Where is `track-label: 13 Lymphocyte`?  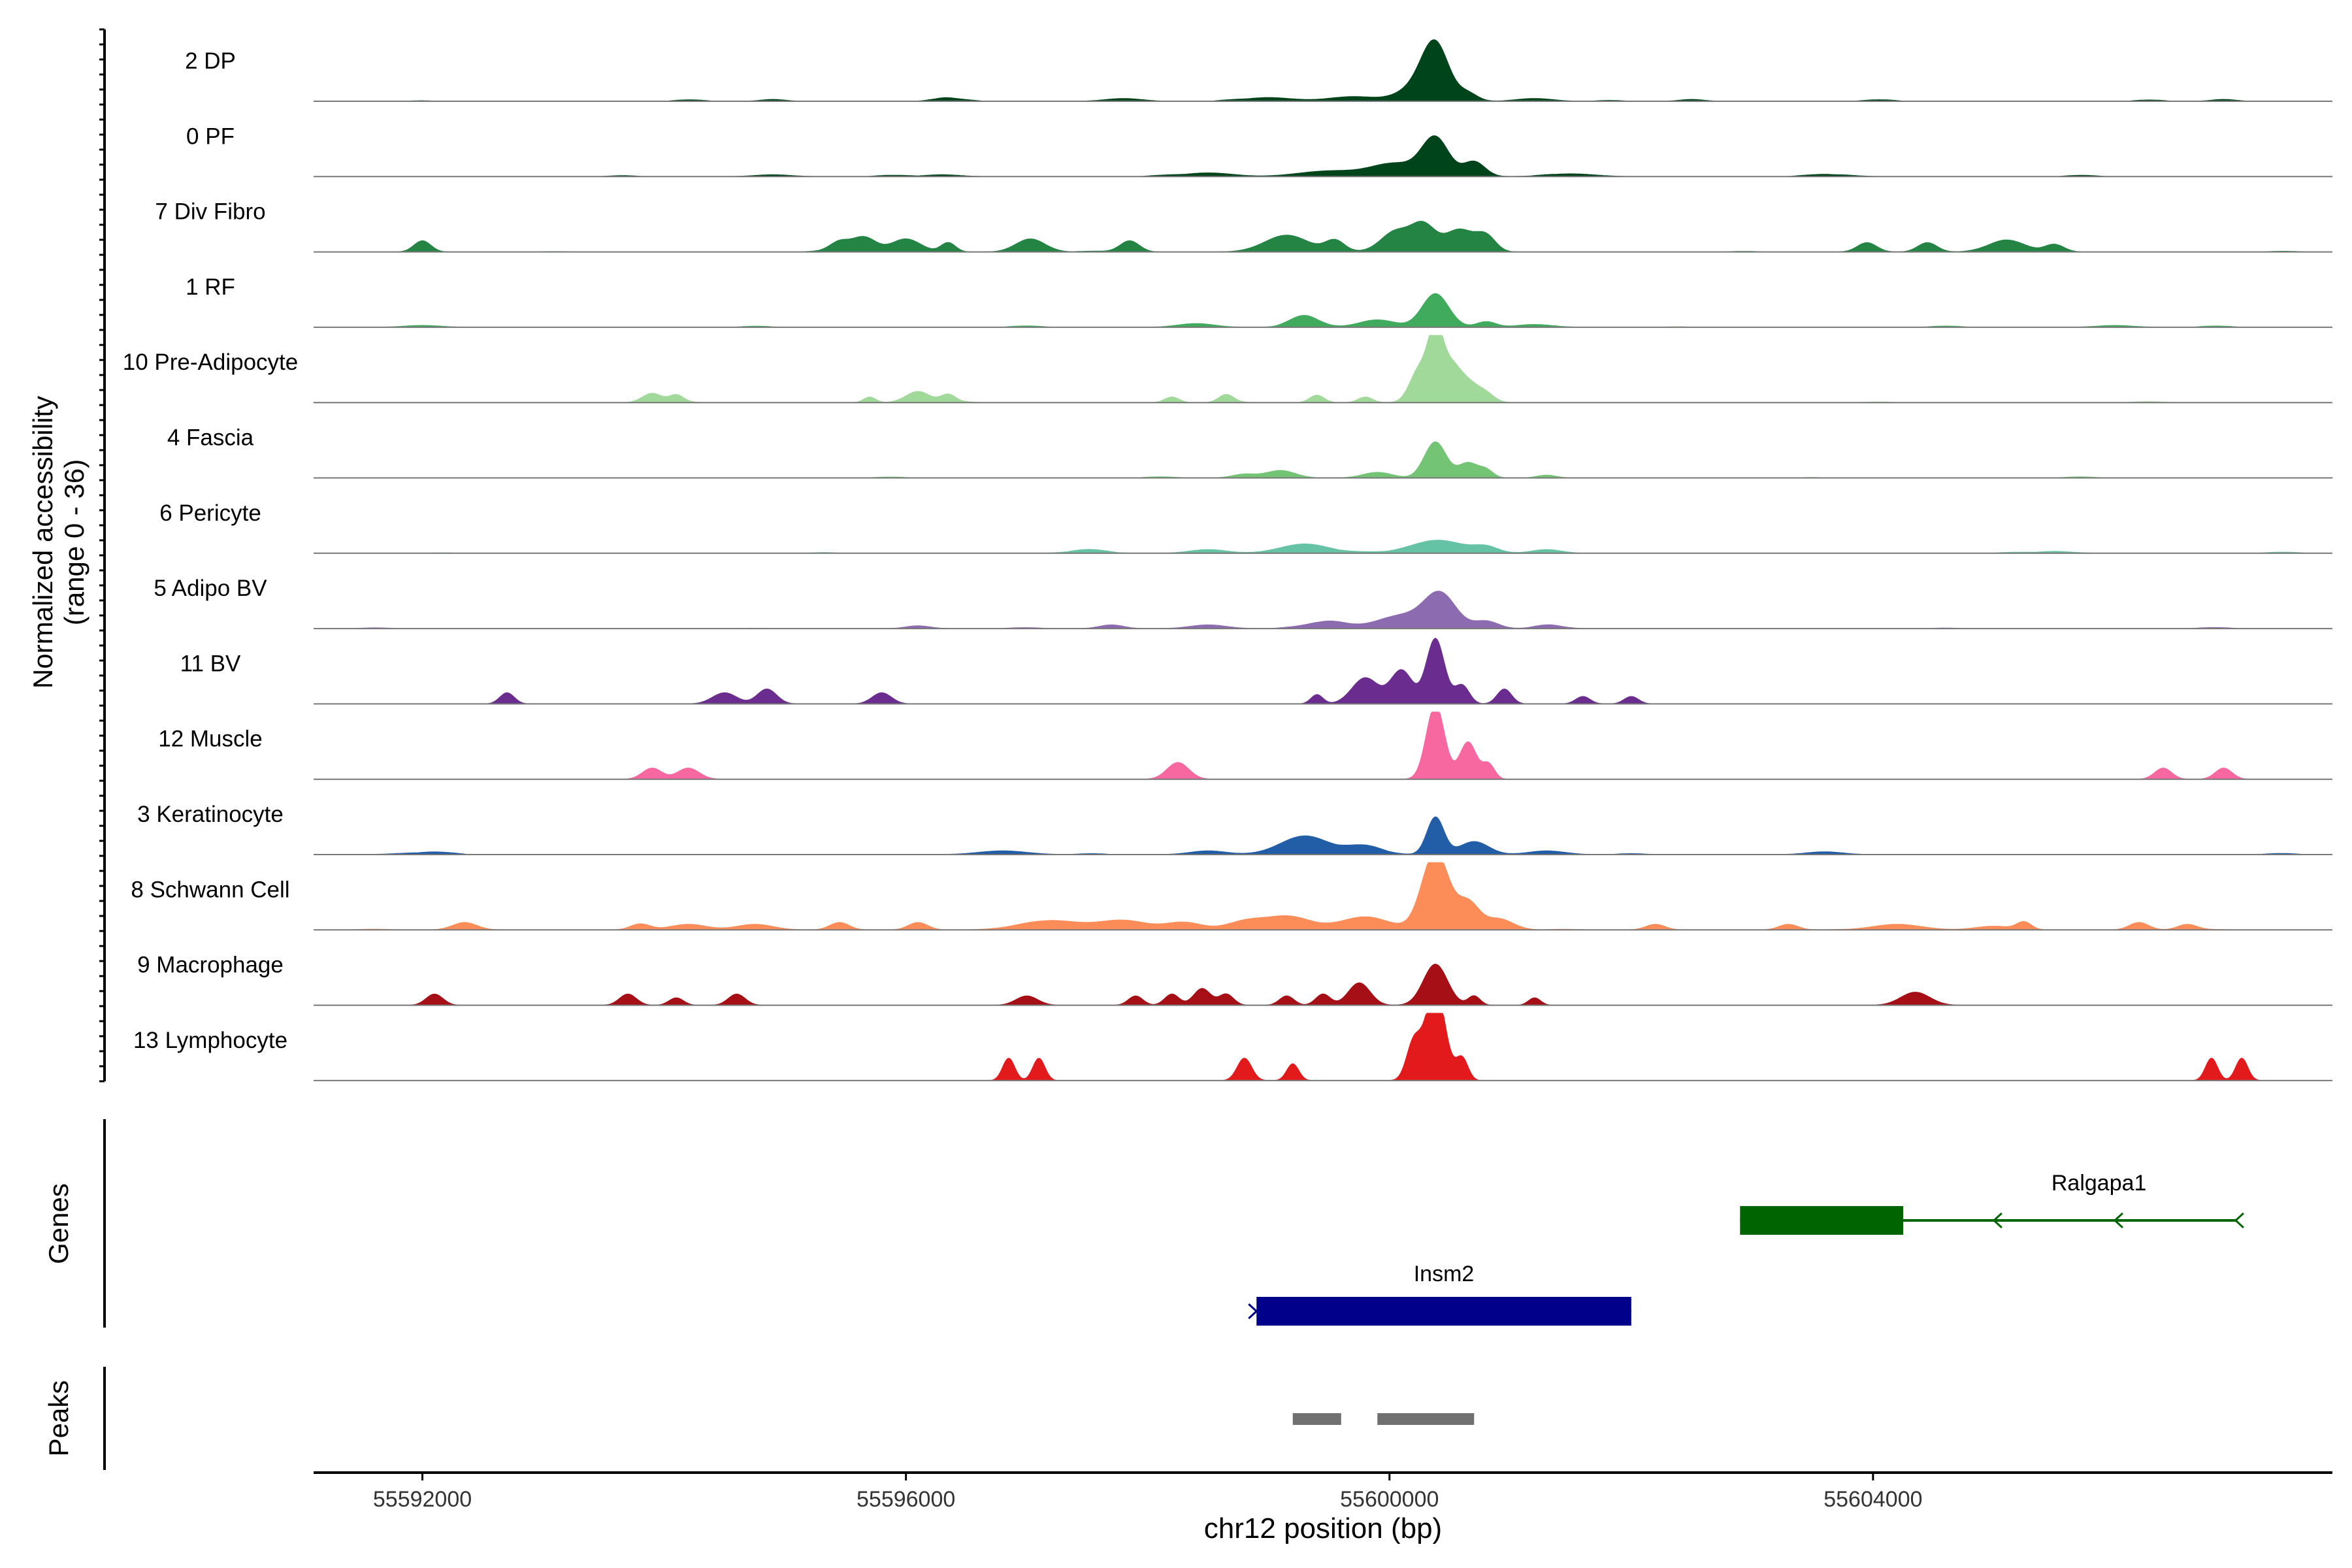 track-label: 13 Lymphocyte is located at coordinates (210, 1040).